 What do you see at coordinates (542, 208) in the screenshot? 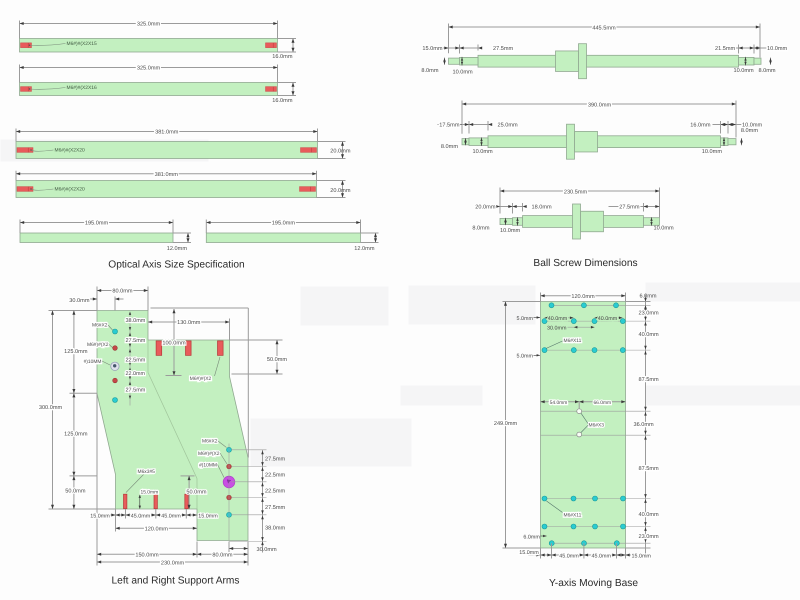
I see `svg-text: 18.0mm` at bounding box center [542, 208].